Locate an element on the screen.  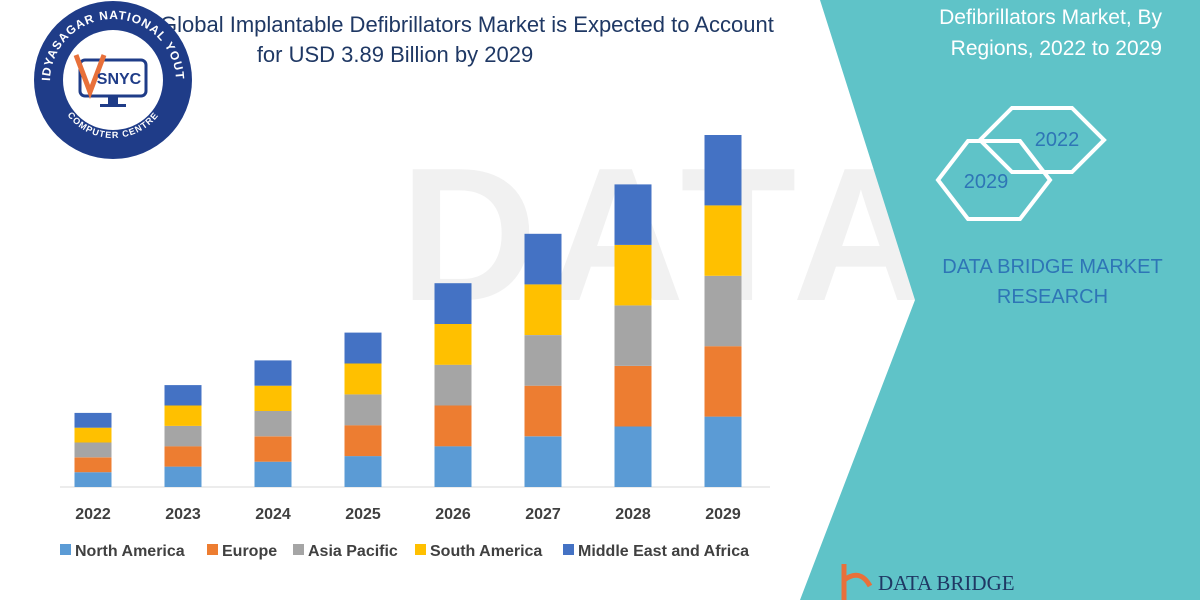
footer-logo-text: DATA BRIDGE is located at coordinates (946, 583).